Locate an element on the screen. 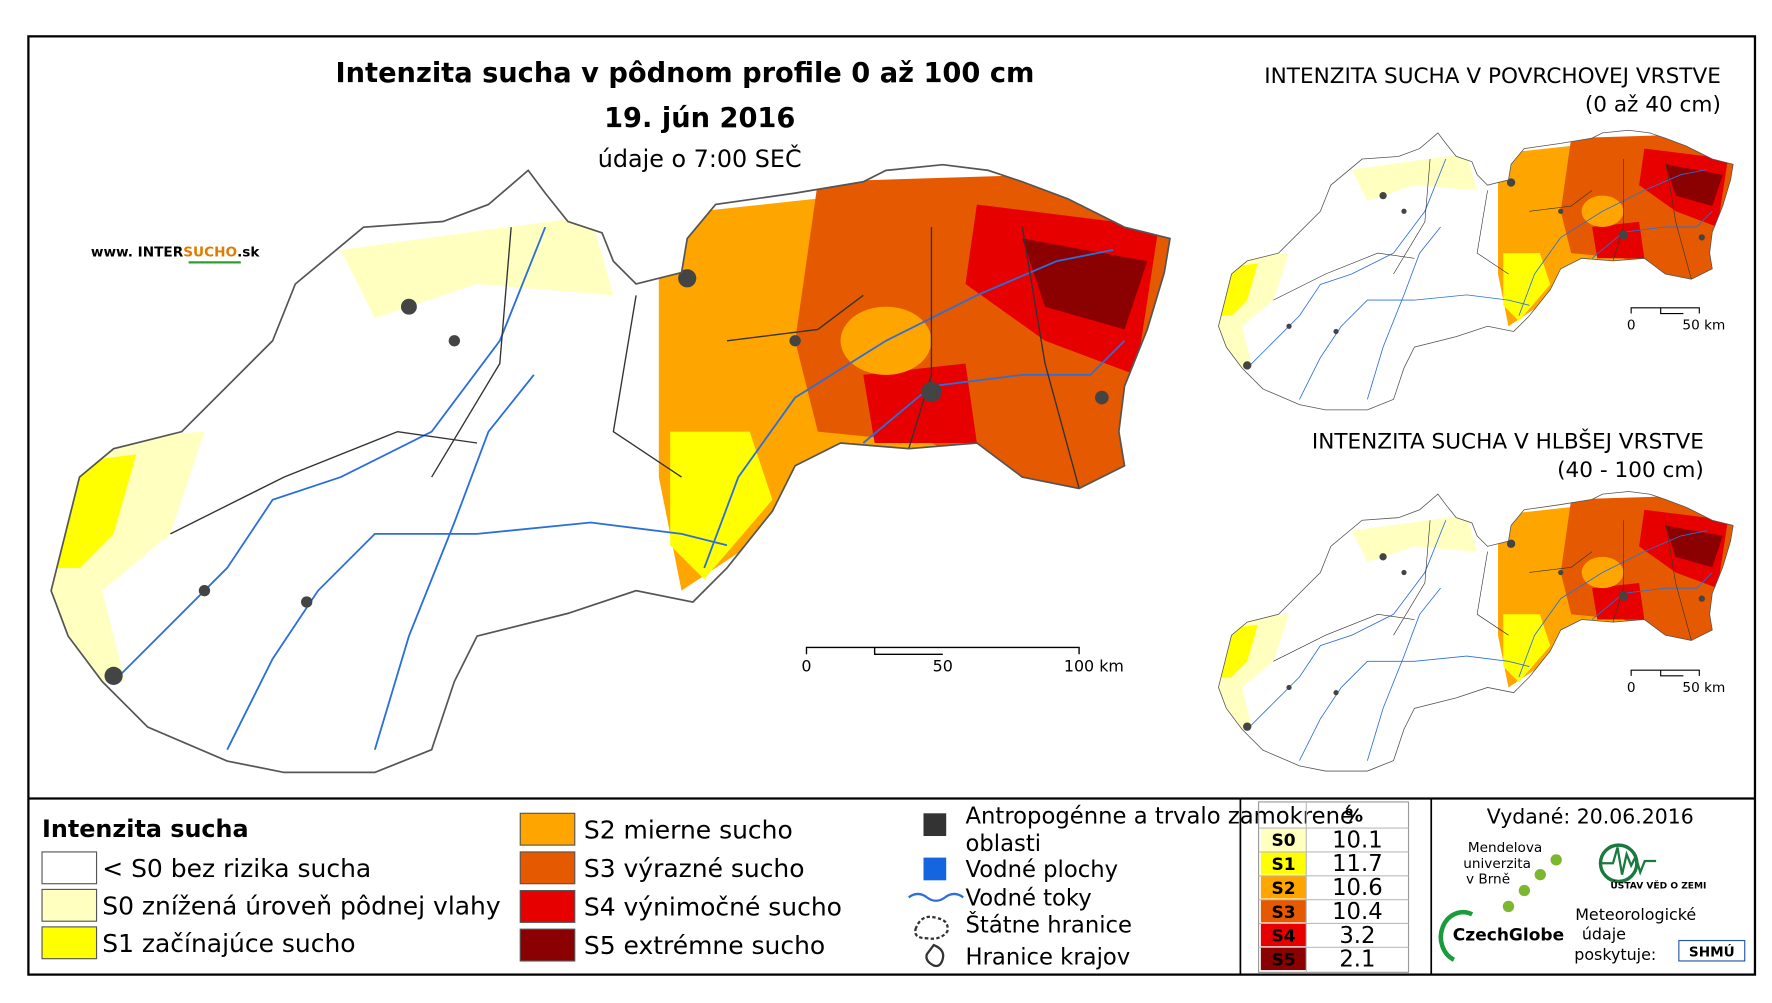 The image size is (1772, 1003). legend-label: S1 začínajúce sucho is located at coordinates (228, 943).